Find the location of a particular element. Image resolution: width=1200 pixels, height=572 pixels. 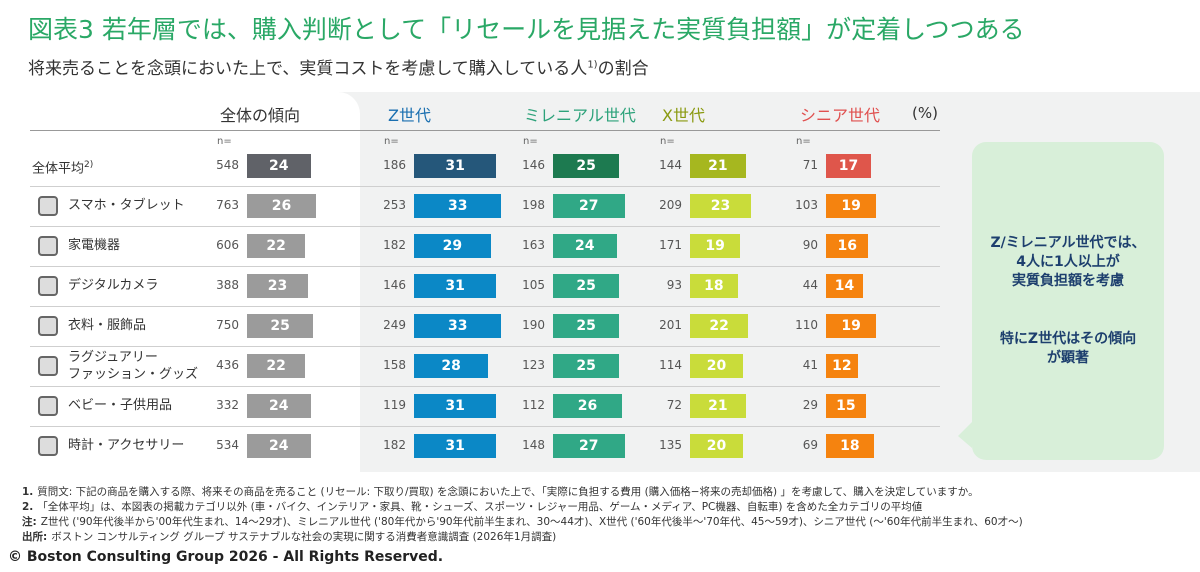

n-count: 332 is located at coordinates (227, 405).